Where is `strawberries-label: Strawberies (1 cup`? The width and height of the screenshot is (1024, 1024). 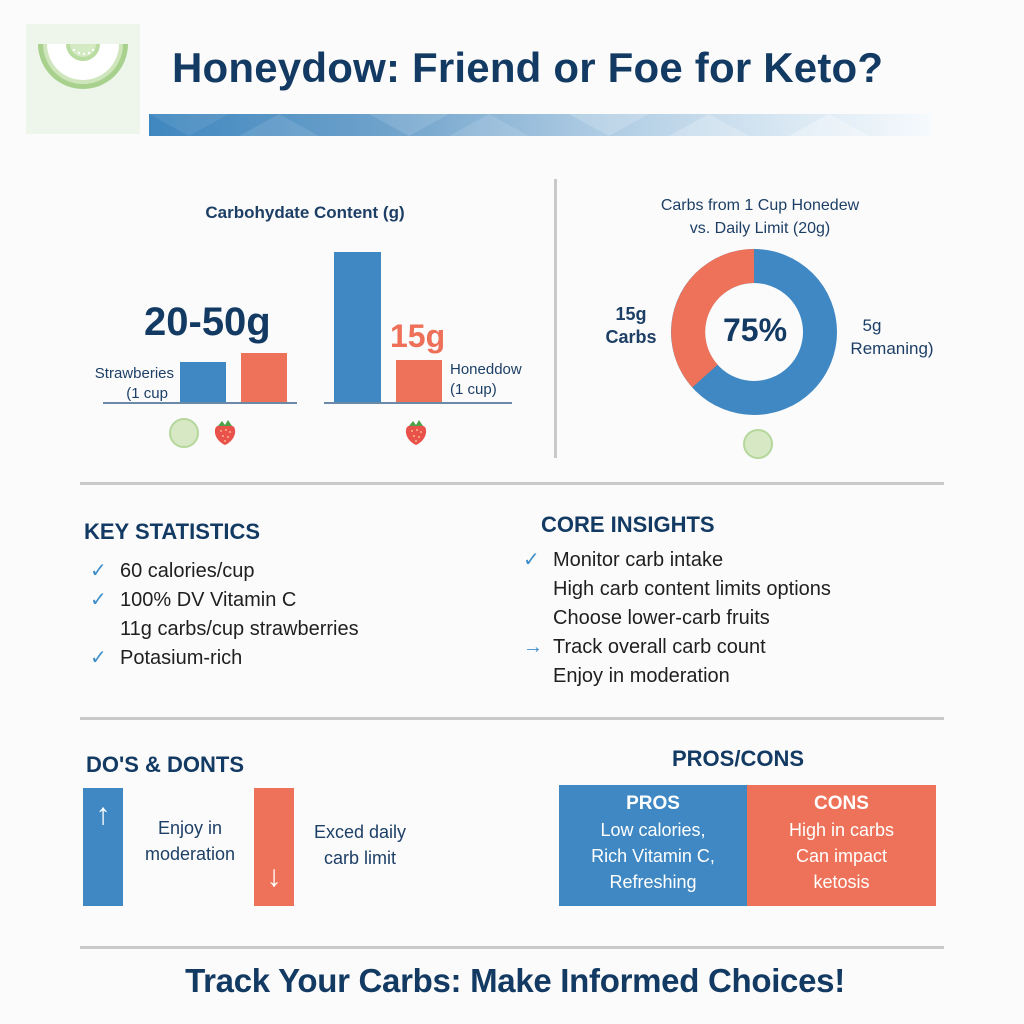
strawberries-label: Strawberies (1 cup is located at coordinates (134, 383).